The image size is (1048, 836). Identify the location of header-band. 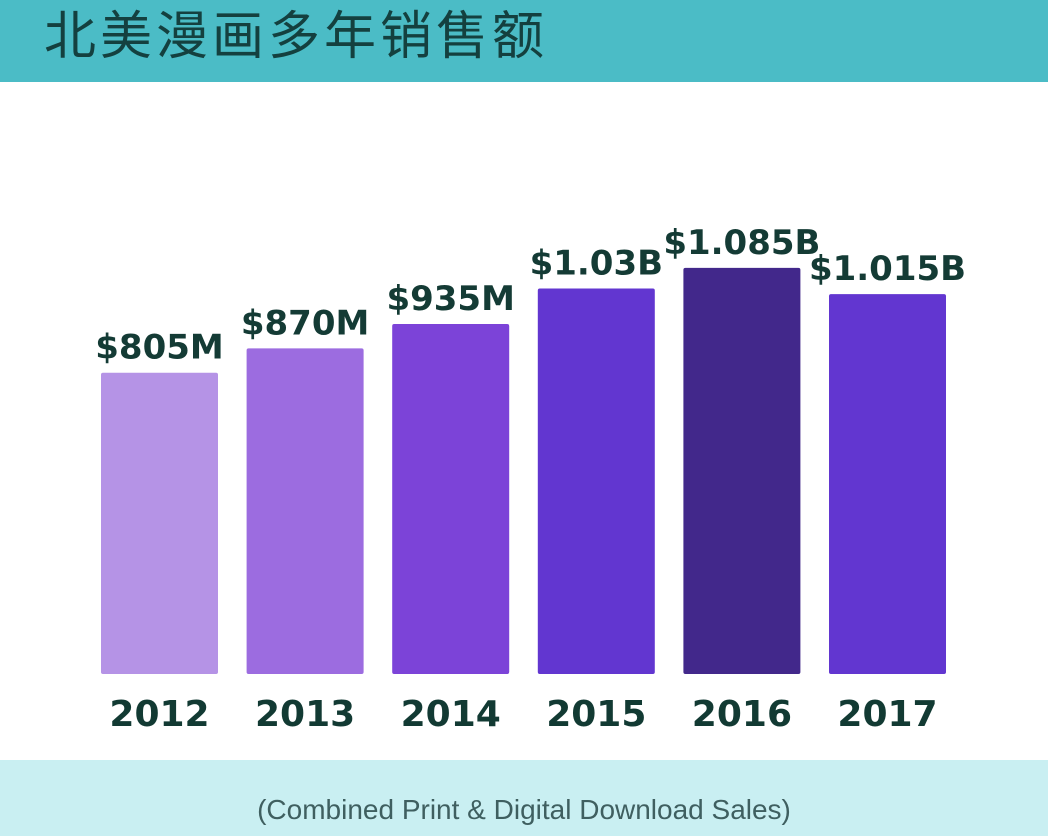
(524, 41).